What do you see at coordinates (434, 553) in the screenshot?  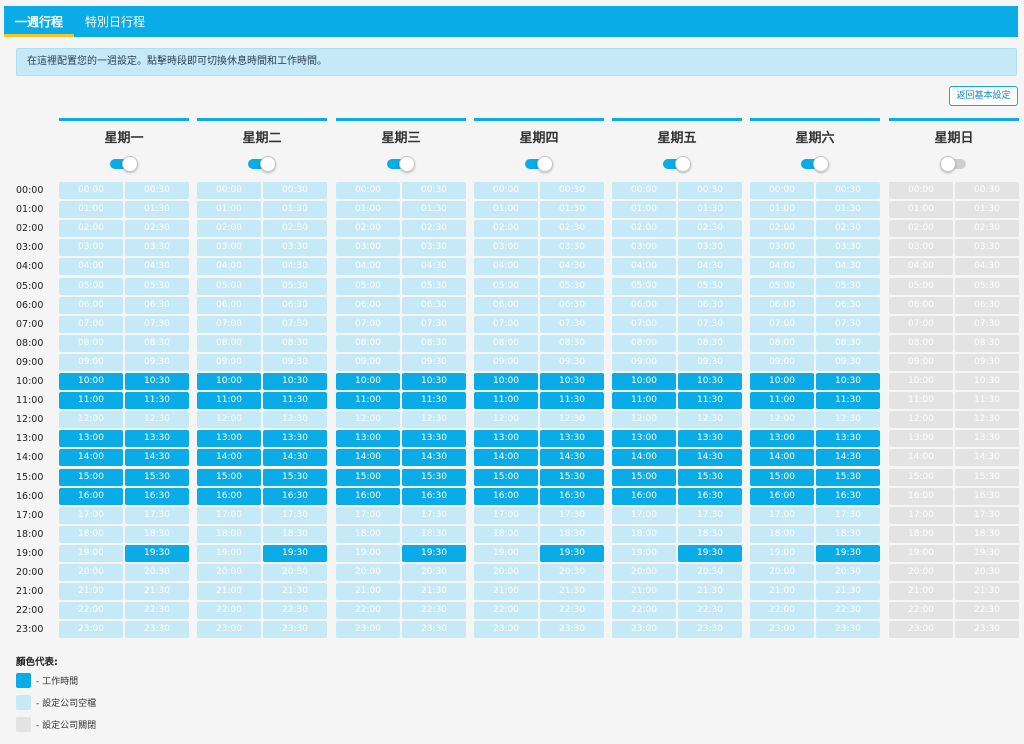 I see `time-slot: 19:30` at bounding box center [434, 553].